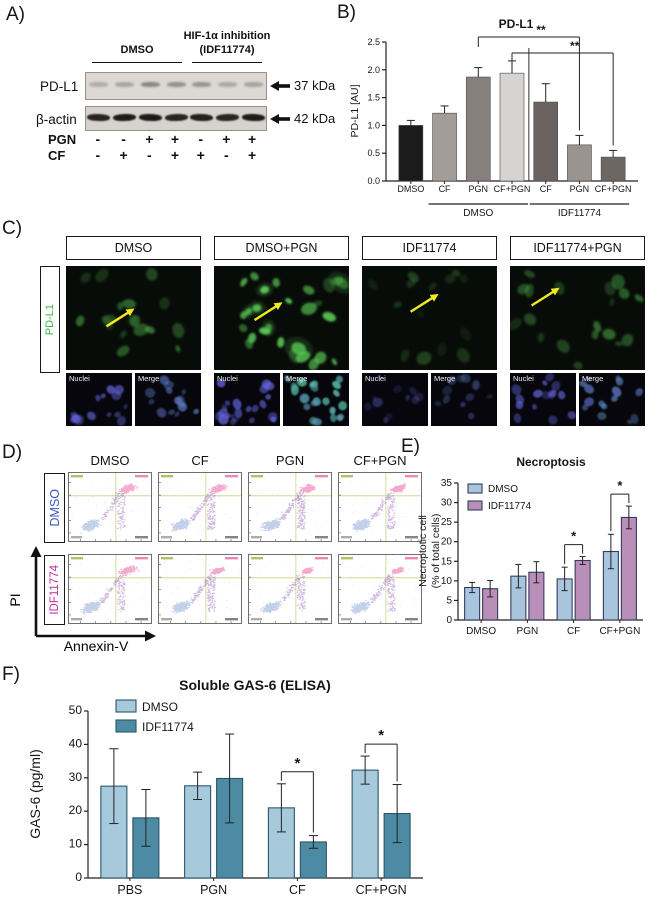 This screenshot has height=902, width=650. I want to click on svg-text: 5, so click(449, 600).